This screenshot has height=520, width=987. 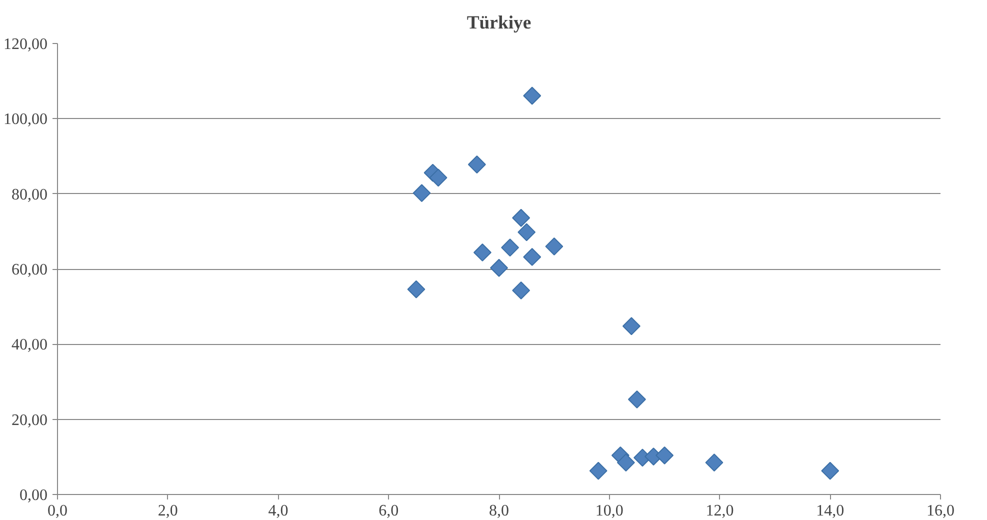 I want to click on x-tick-label: 8,0, so click(x=499, y=511).